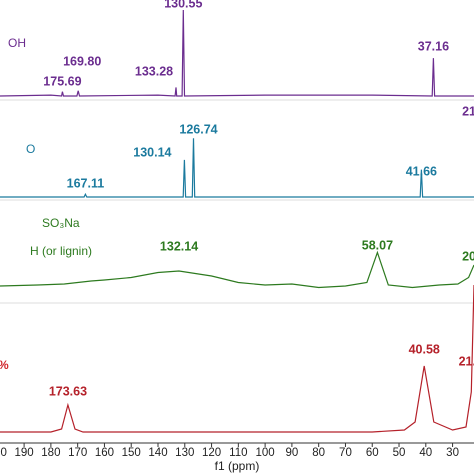 This screenshot has width=474, height=474. I want to click on x-tick-label: 180, so click(50, 453).